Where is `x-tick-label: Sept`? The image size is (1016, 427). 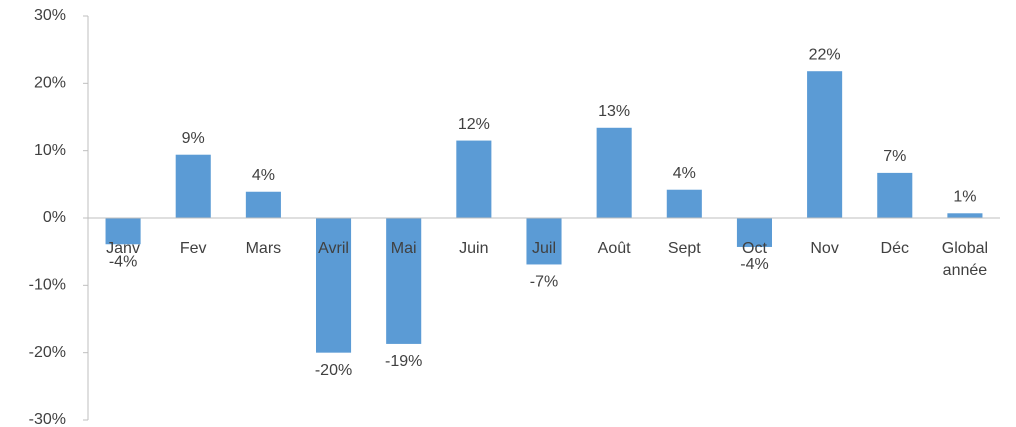 x-tick-label: Sept is located at coordinates (684, 248).